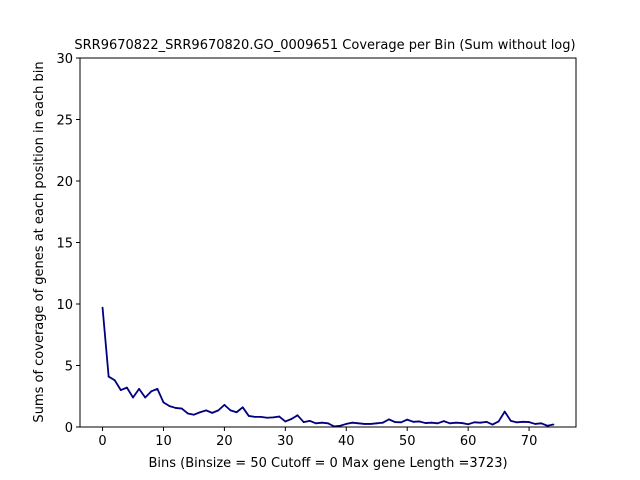 Image resolution: width=640 pixels, height=480 pixels. I want to click on x-tick-label: 10, so click(163, 441).